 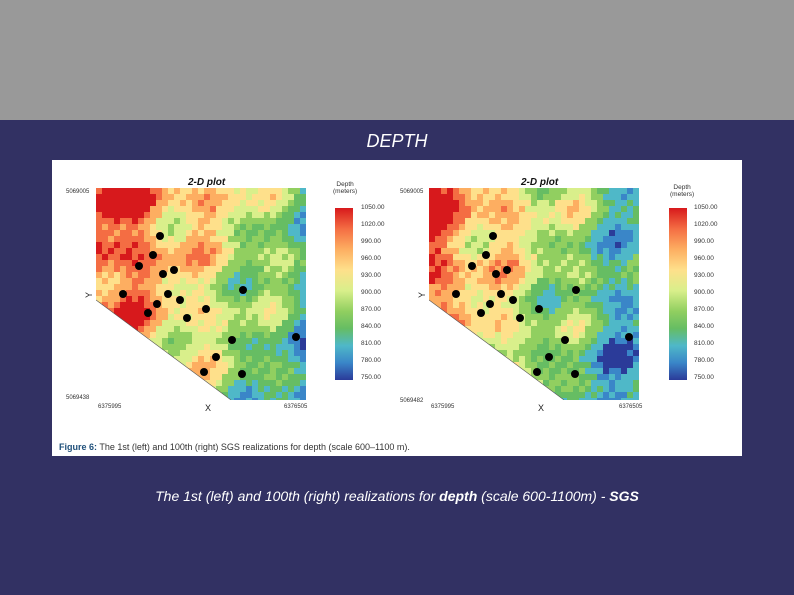 I want to click on depth-map-left, so click(x=201, y=294).